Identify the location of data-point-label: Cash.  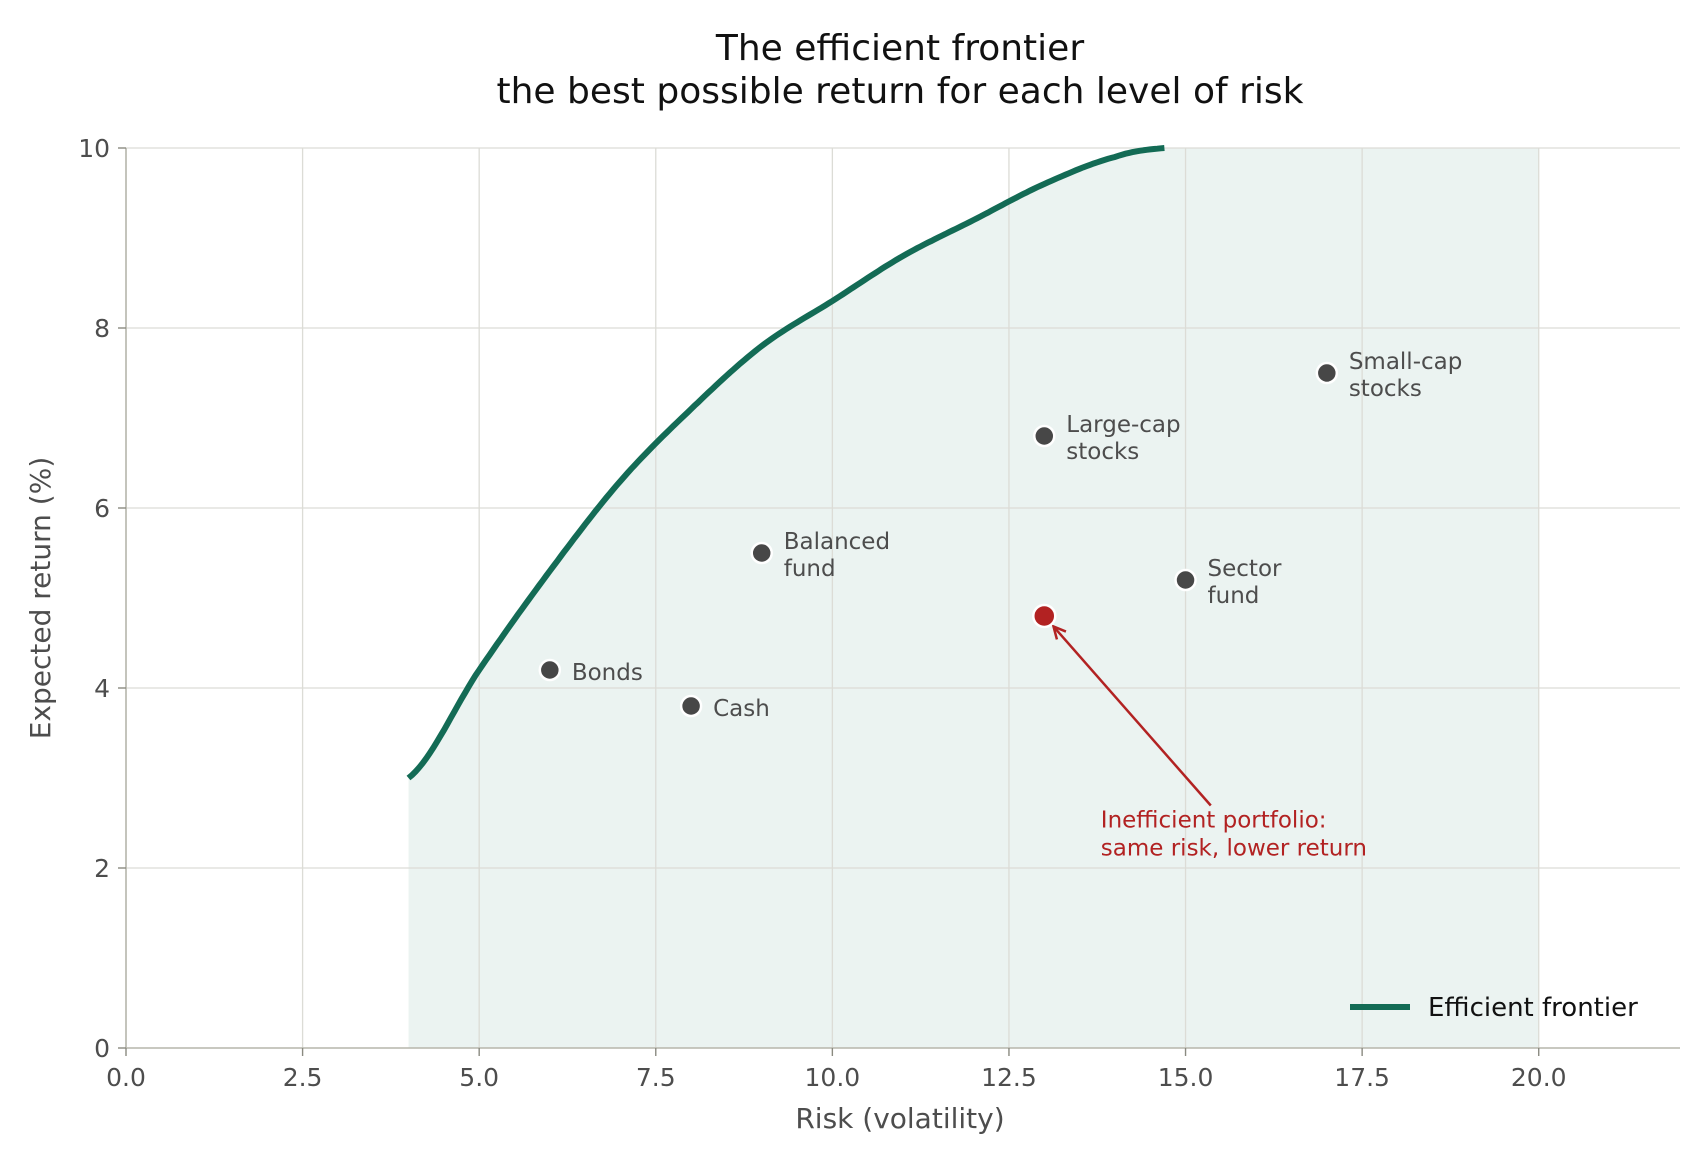
(741, 709).